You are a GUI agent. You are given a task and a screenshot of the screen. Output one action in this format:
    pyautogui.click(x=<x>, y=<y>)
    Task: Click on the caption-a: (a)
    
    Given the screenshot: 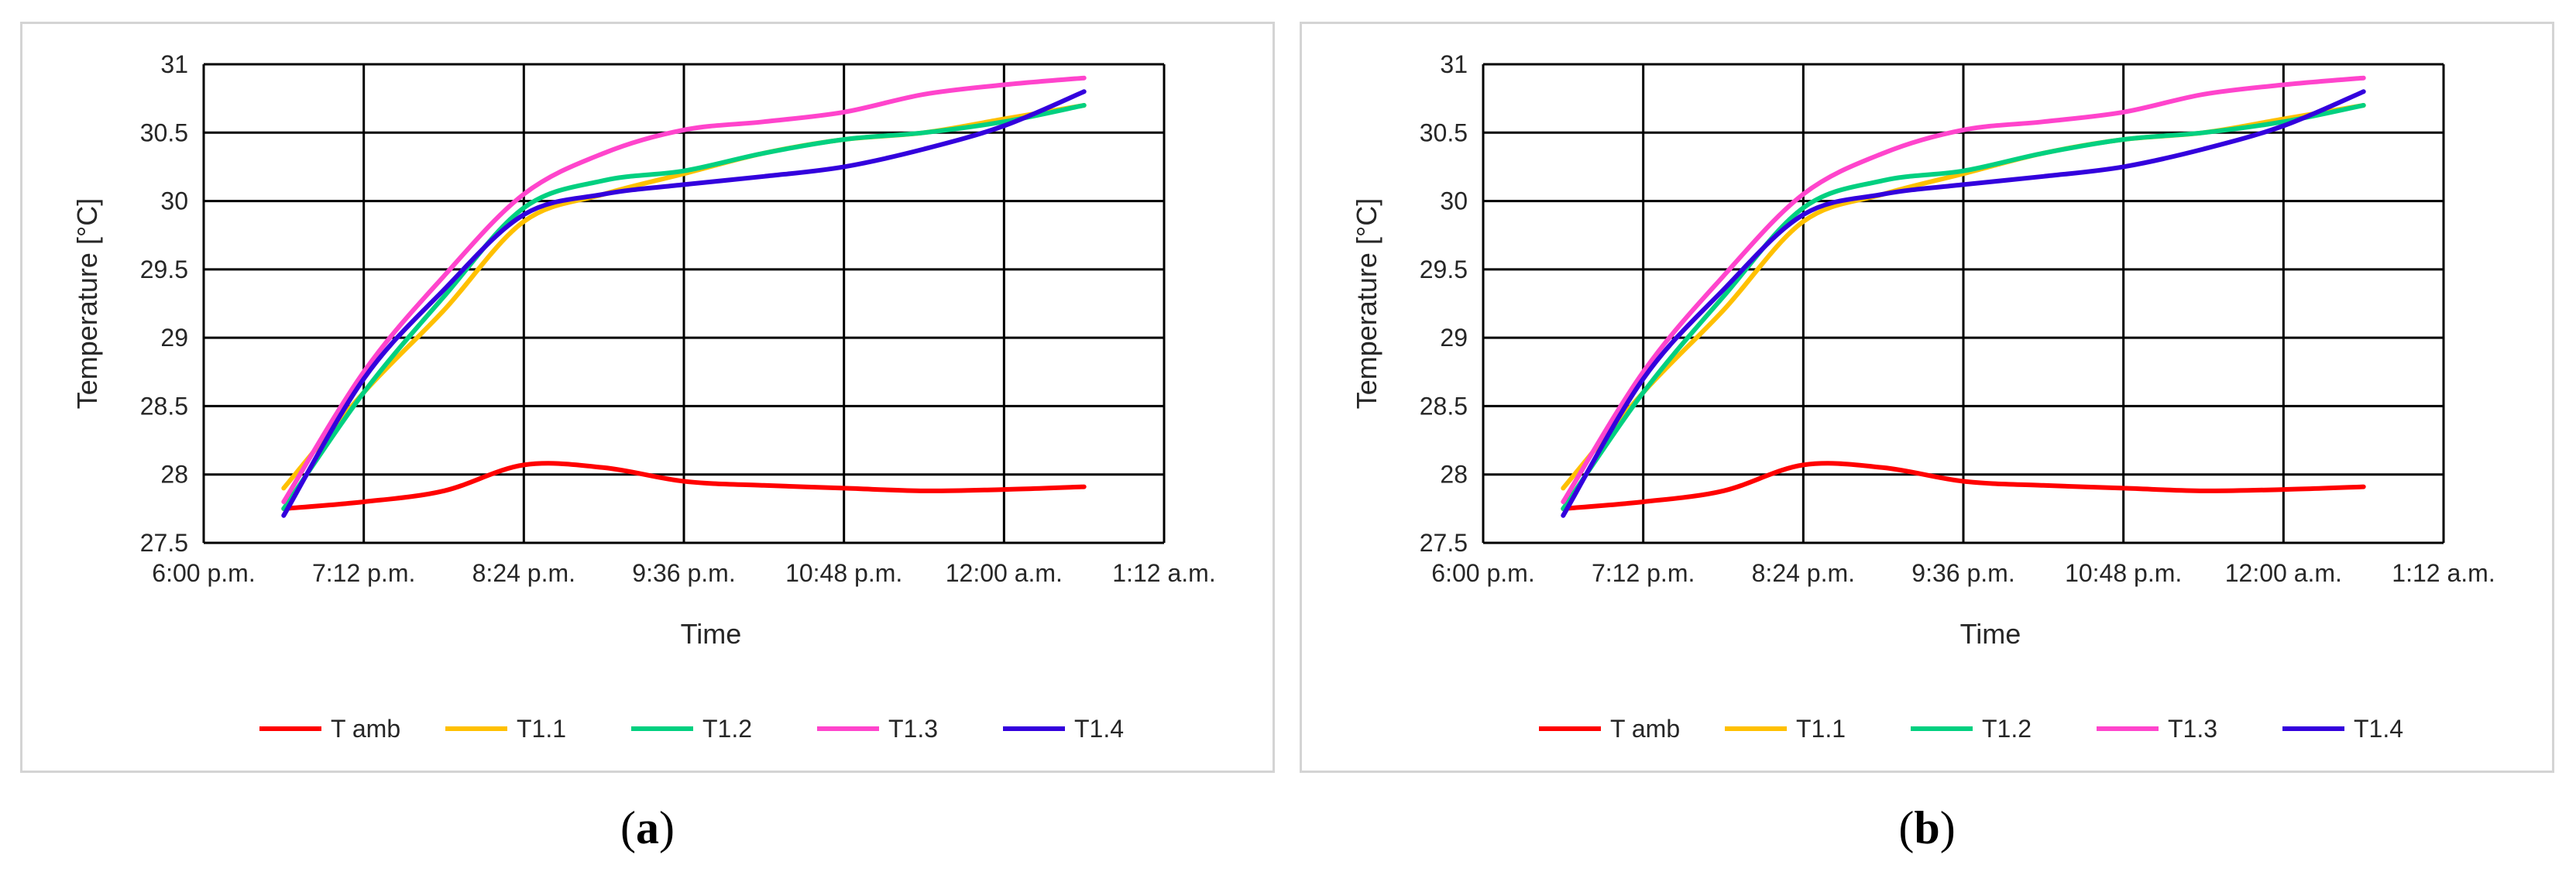 What is the action you would take?
    pyautogui.click(x=647, y=827)
    